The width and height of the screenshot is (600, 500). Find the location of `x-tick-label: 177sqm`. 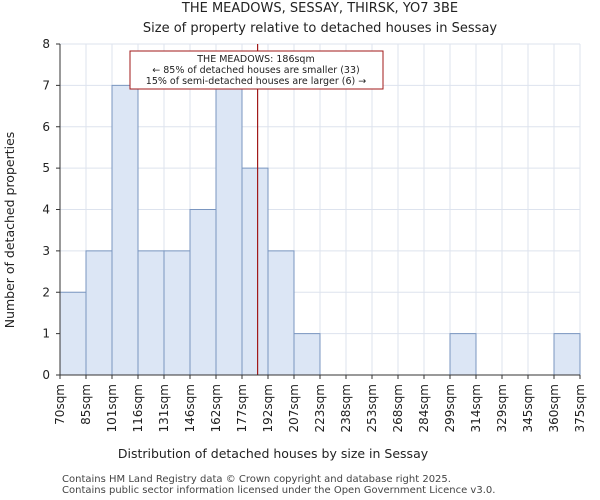

x-tick-label: 177sqm is located at coordinates (242, 408).